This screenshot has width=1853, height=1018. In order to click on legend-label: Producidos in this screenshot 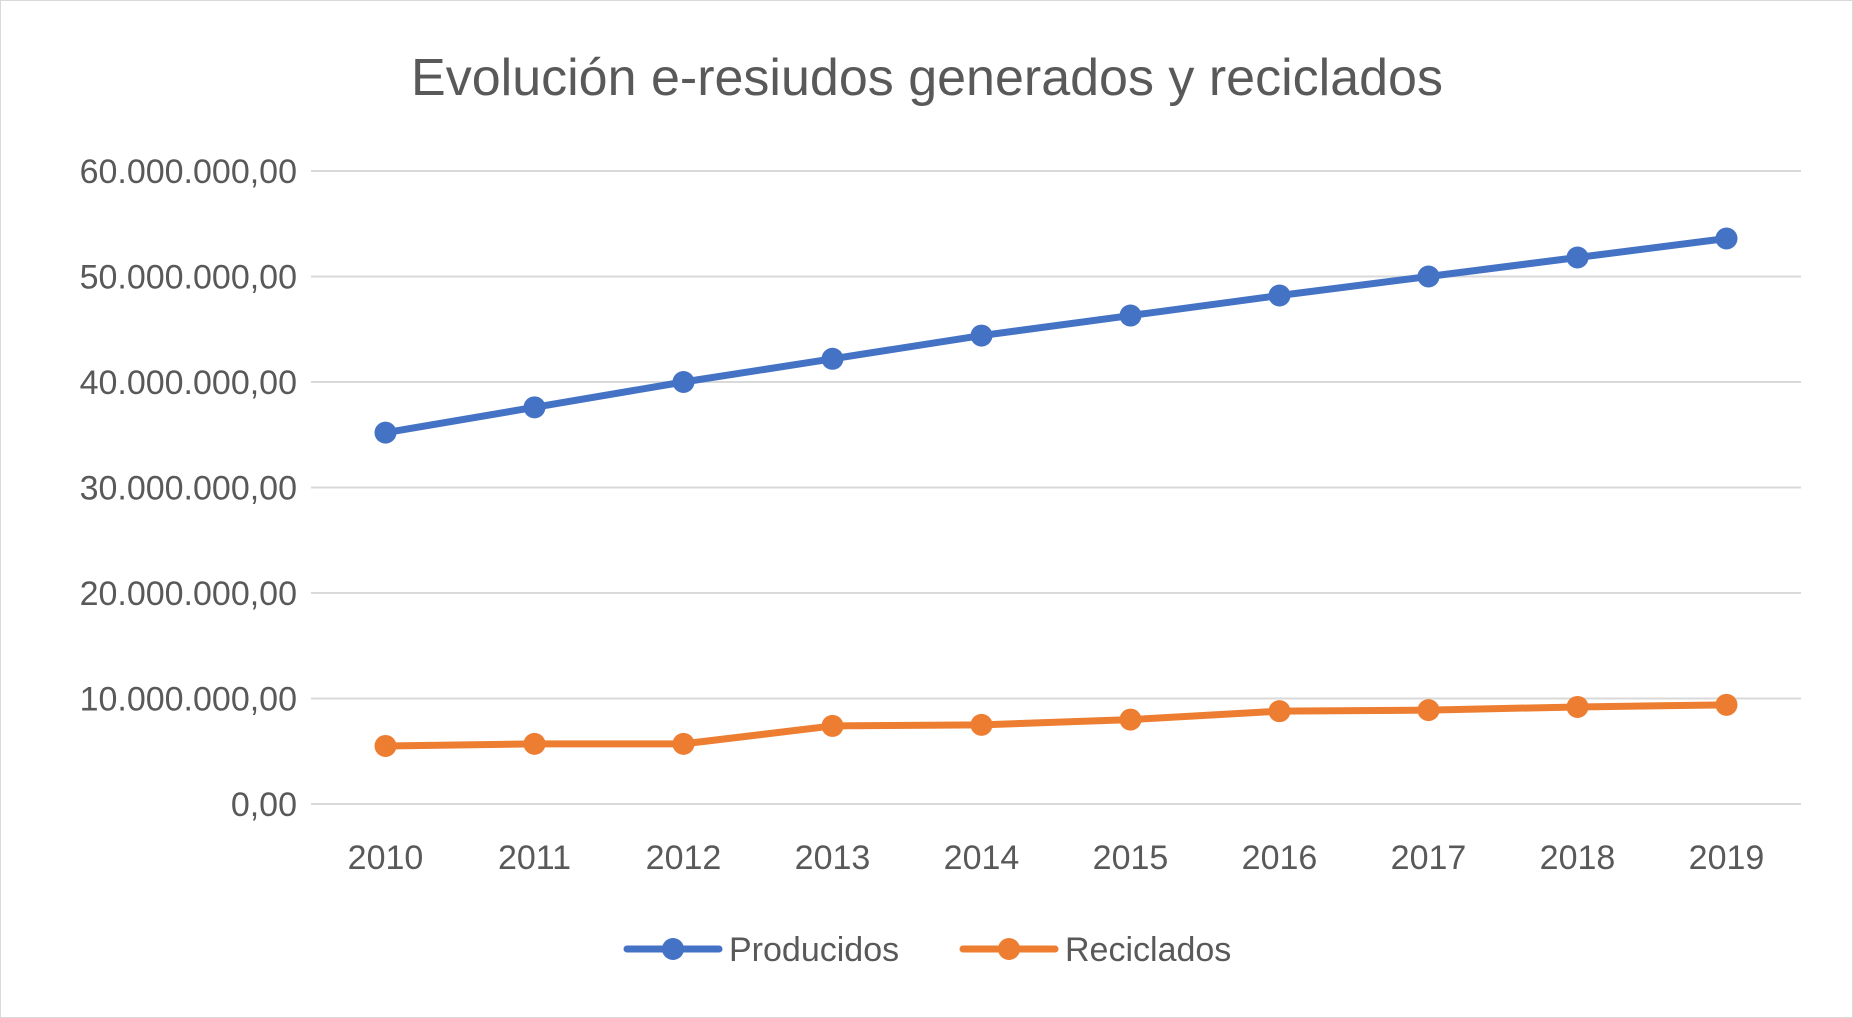, I will do `click(814, 950)`.